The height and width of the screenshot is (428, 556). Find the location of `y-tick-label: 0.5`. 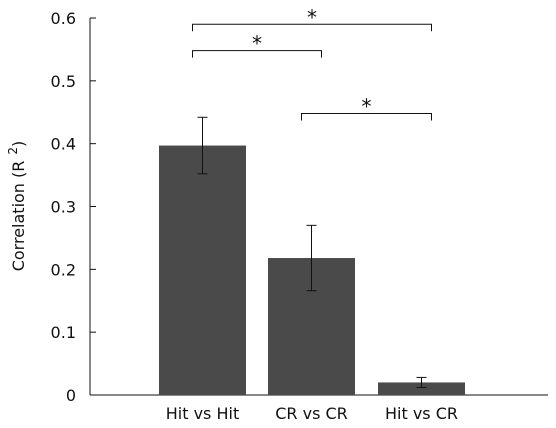

y-tick-label: 0.5 is located at coordinates (63, 81).